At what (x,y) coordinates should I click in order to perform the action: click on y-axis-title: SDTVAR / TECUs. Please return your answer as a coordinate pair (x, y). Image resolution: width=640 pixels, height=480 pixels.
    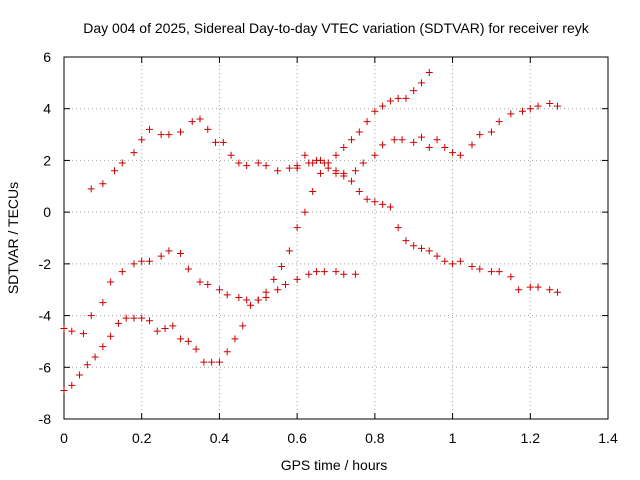
    Looking at the image, I should click on (13, 238).